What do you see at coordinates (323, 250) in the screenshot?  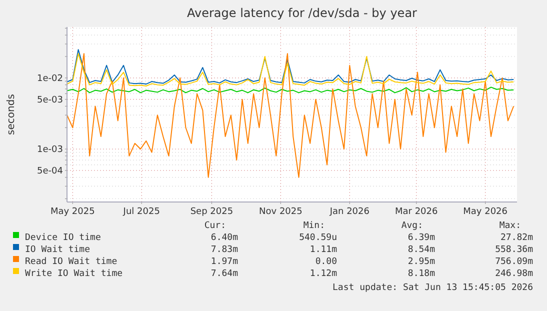 I see `text: 1.11m` at bounding box center [323, 250].